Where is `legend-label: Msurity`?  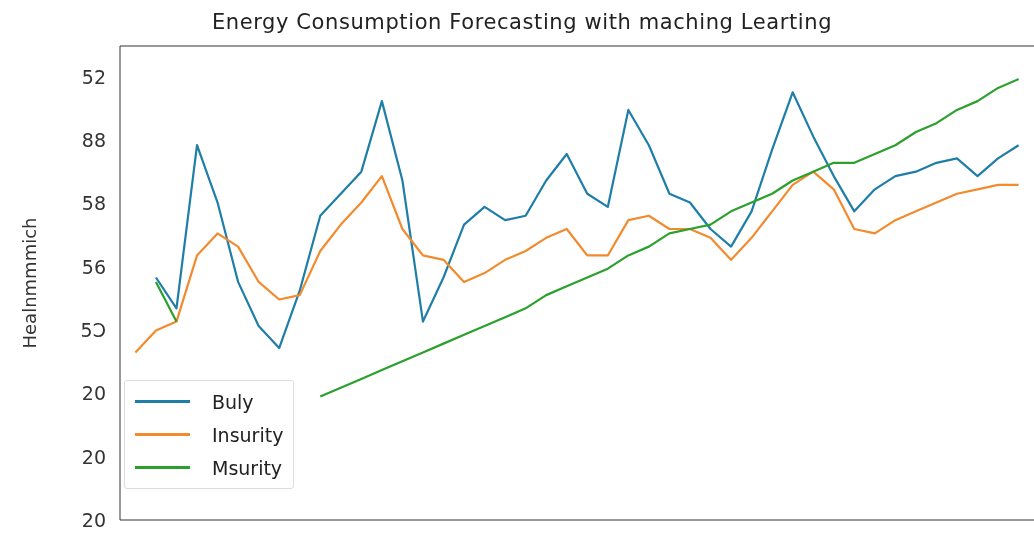
legend-label: Msurity is located at coordinates (247, 467).